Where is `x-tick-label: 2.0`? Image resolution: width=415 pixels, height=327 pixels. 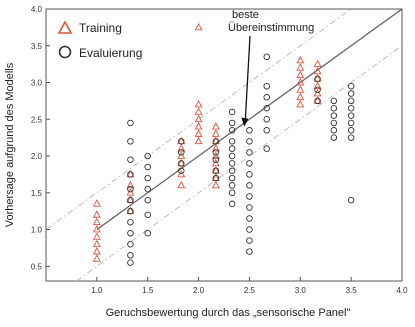
x-tick-label: 2.0 is located at coordinates (199, 290).